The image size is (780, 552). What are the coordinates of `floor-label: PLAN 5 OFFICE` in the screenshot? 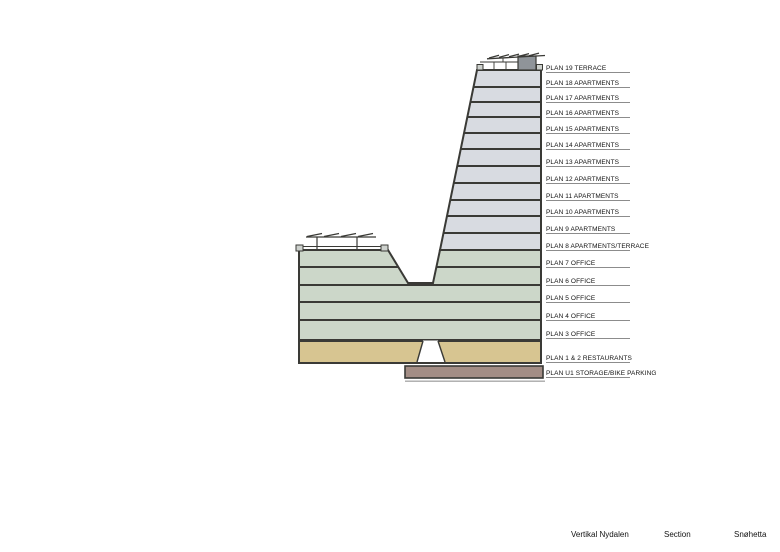 It's located at (588, 298).